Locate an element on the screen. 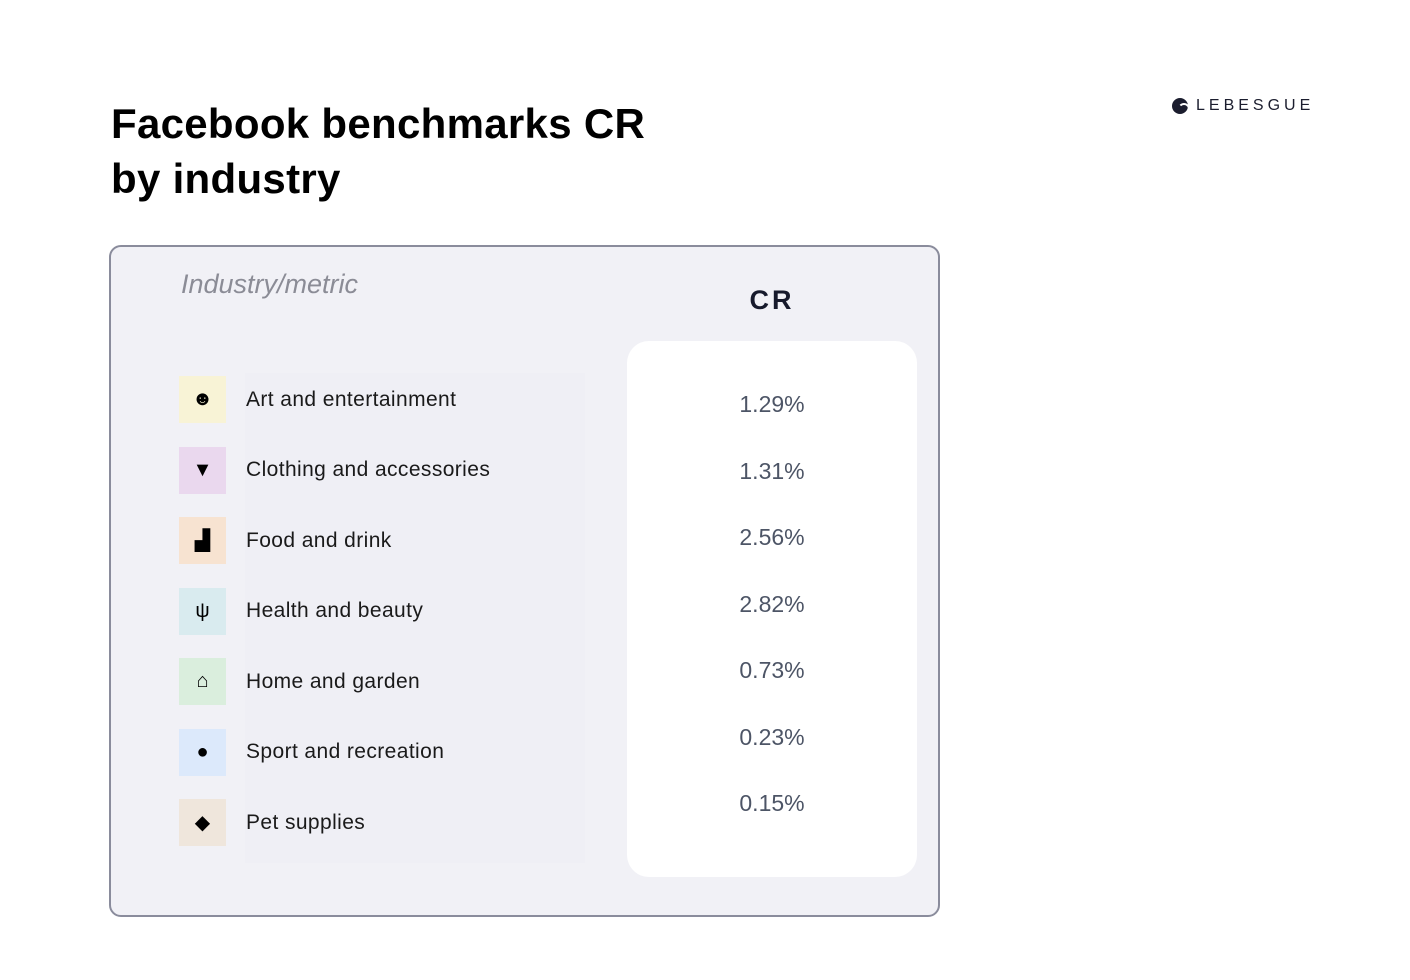 The height and width of the screenshot is (980, 1410). cr-value: 0.15% is located at coordinates (772, 803).